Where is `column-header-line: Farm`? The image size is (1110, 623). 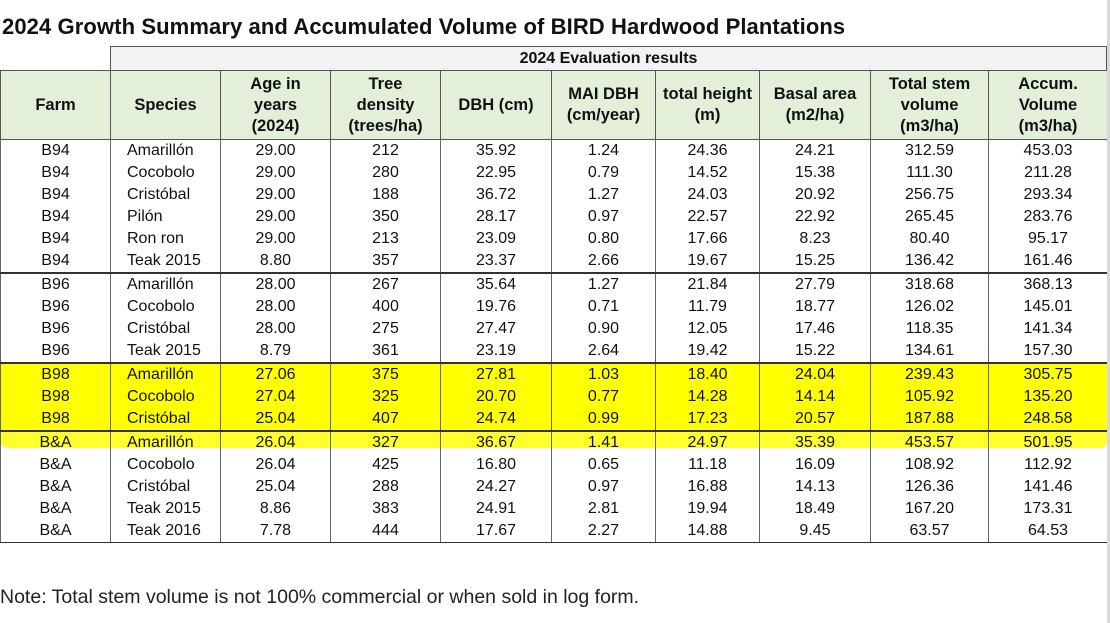
column-header-line: Farm is located at coordinates (55, 104).